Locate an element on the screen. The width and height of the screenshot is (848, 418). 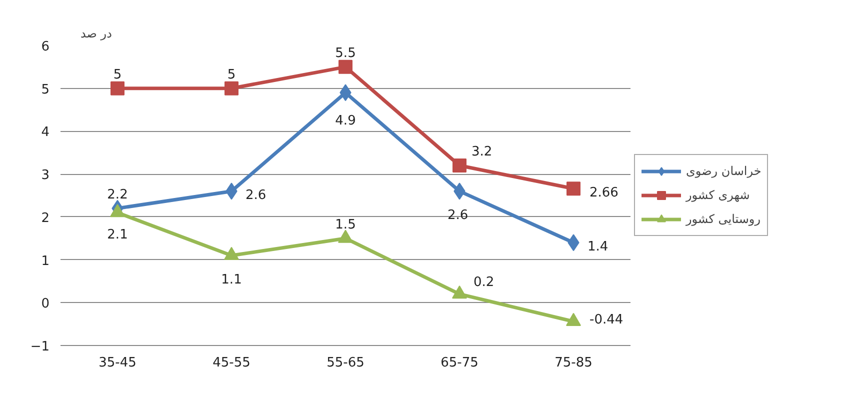
y-tick-label: 2 is located at coordinates (45, 218).